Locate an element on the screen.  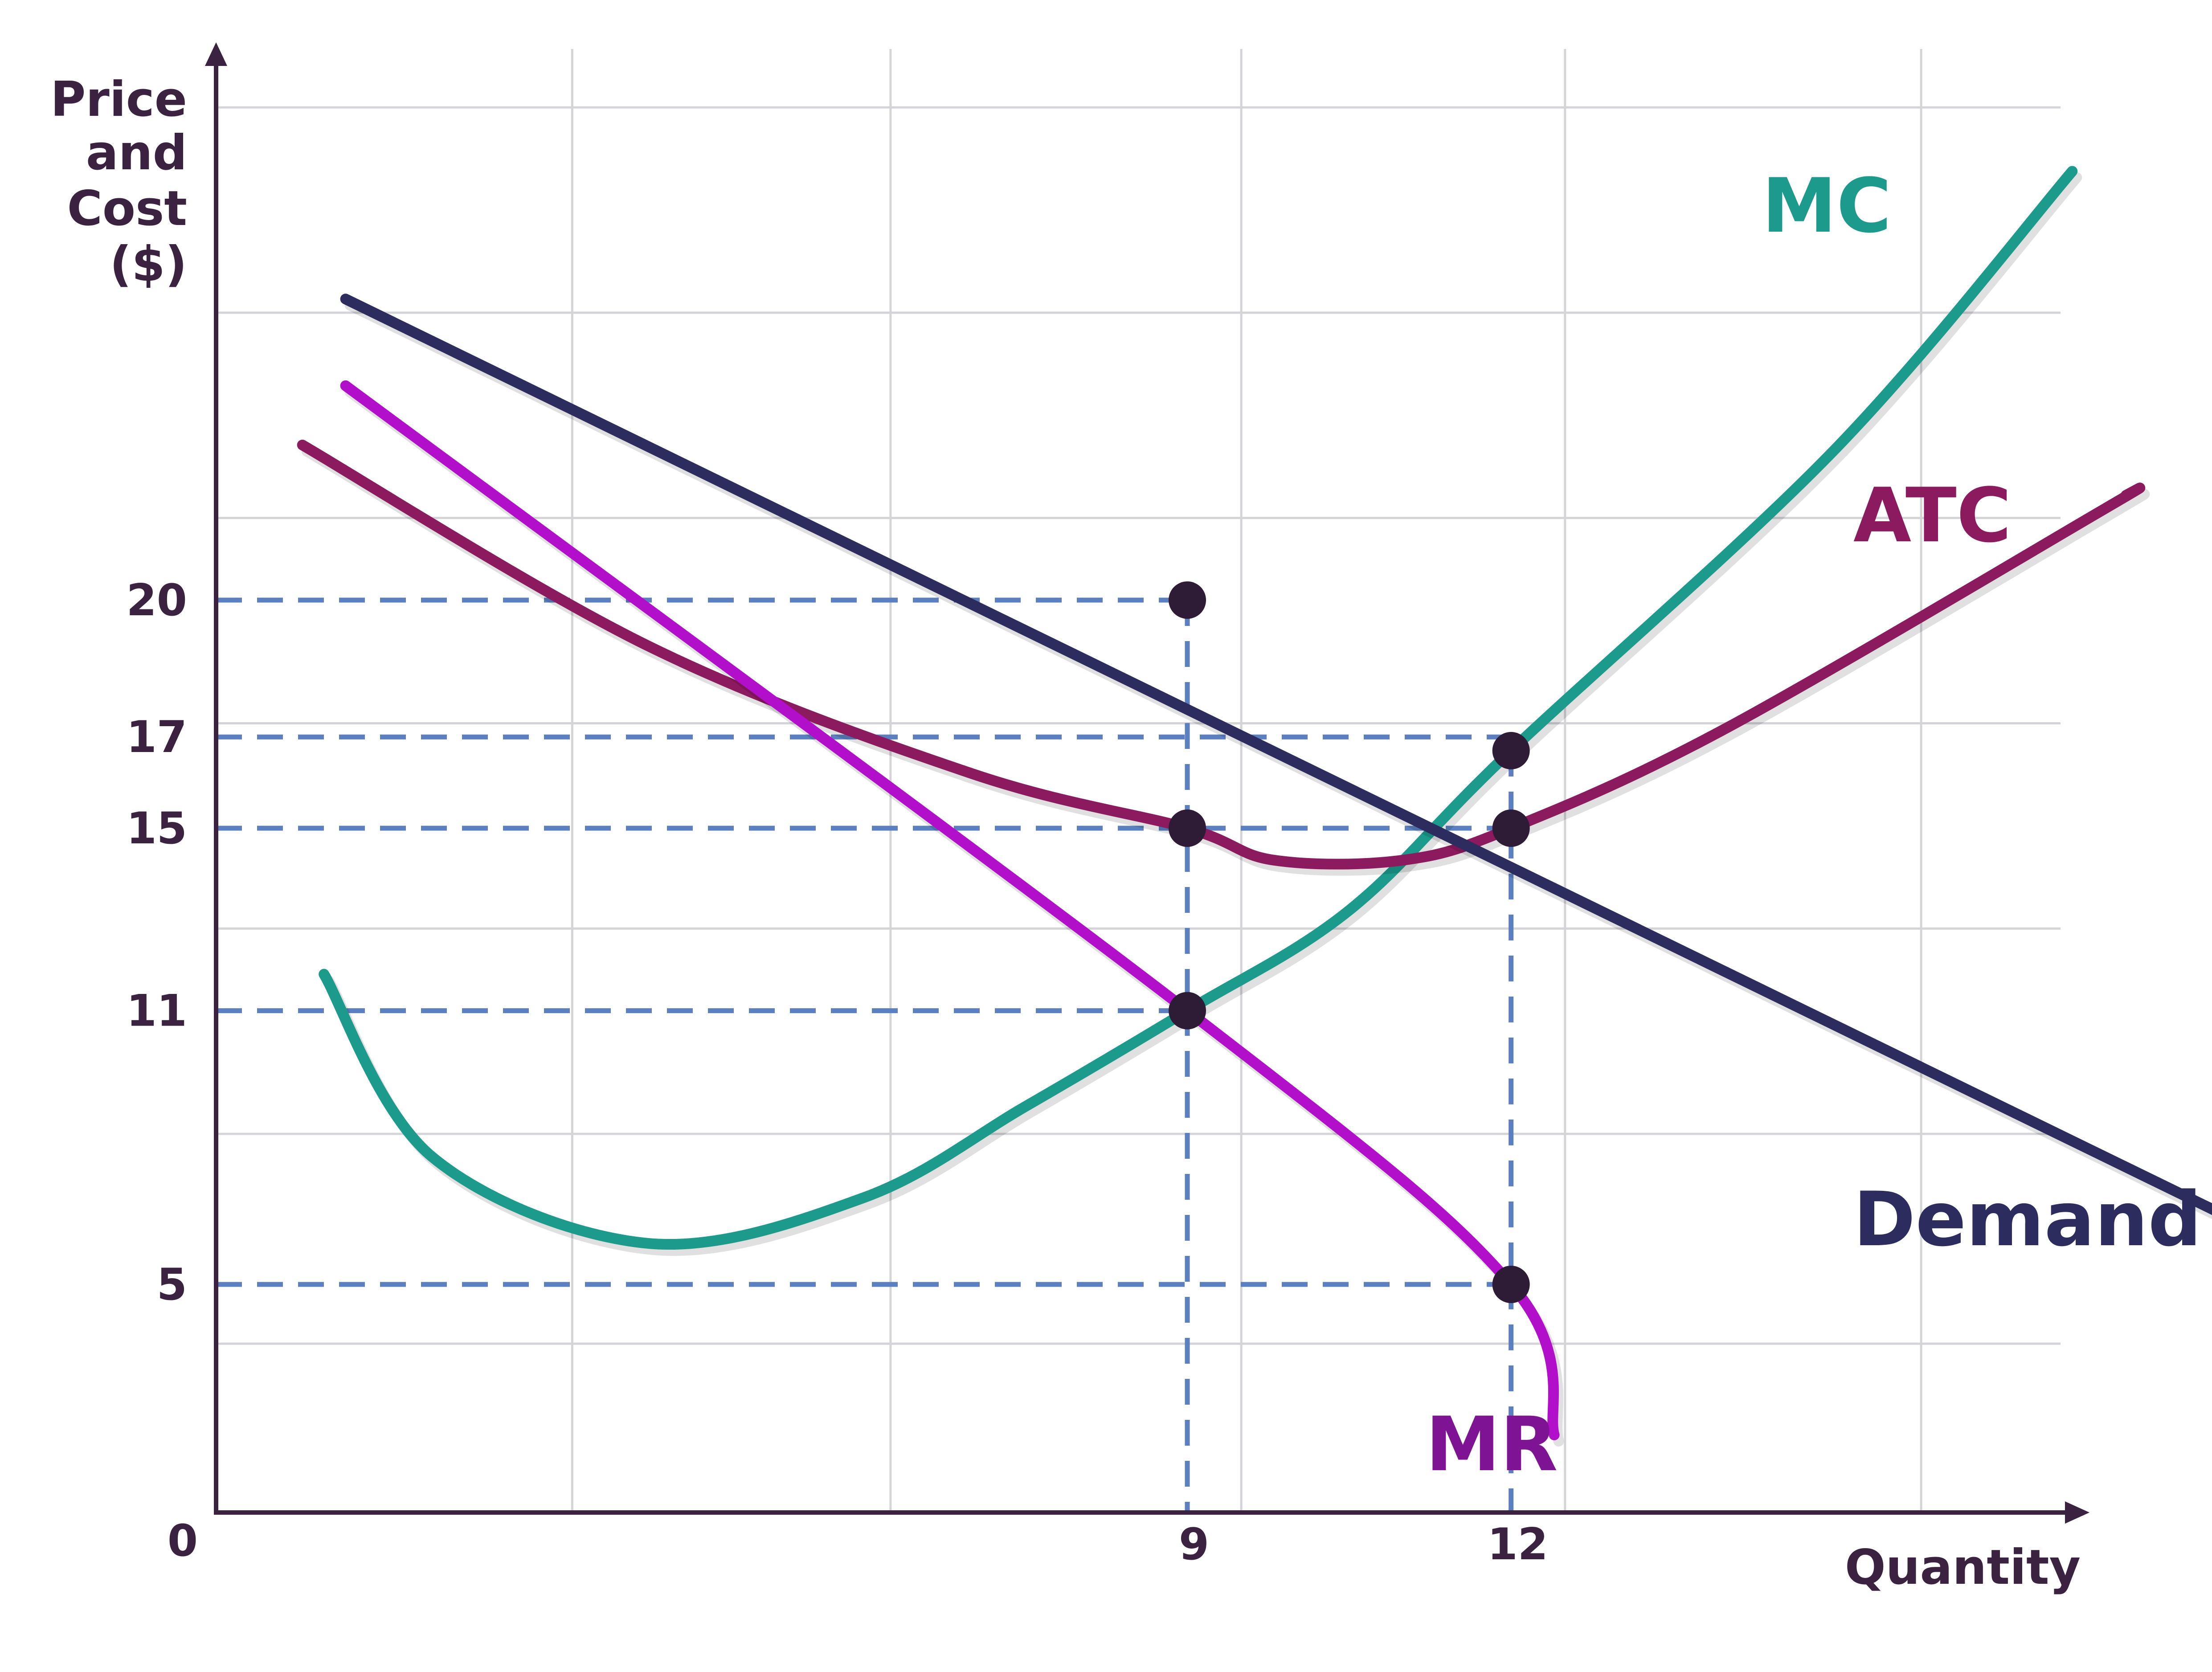
x-tick-label: 12 is located at coordinates (1517, 1544).